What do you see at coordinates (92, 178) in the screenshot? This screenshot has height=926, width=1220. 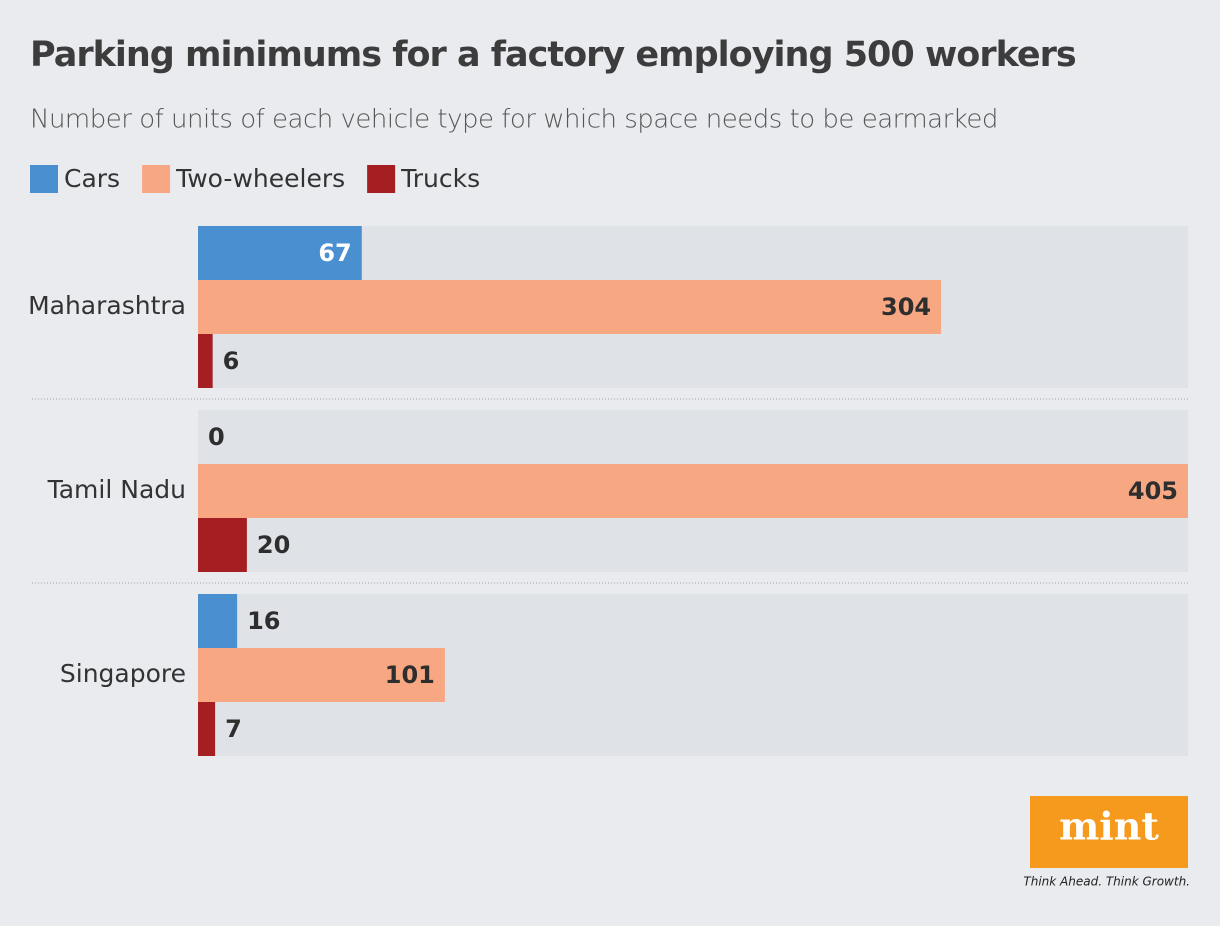 I see `legend-label: Cars` at bounding box center [92, 178].